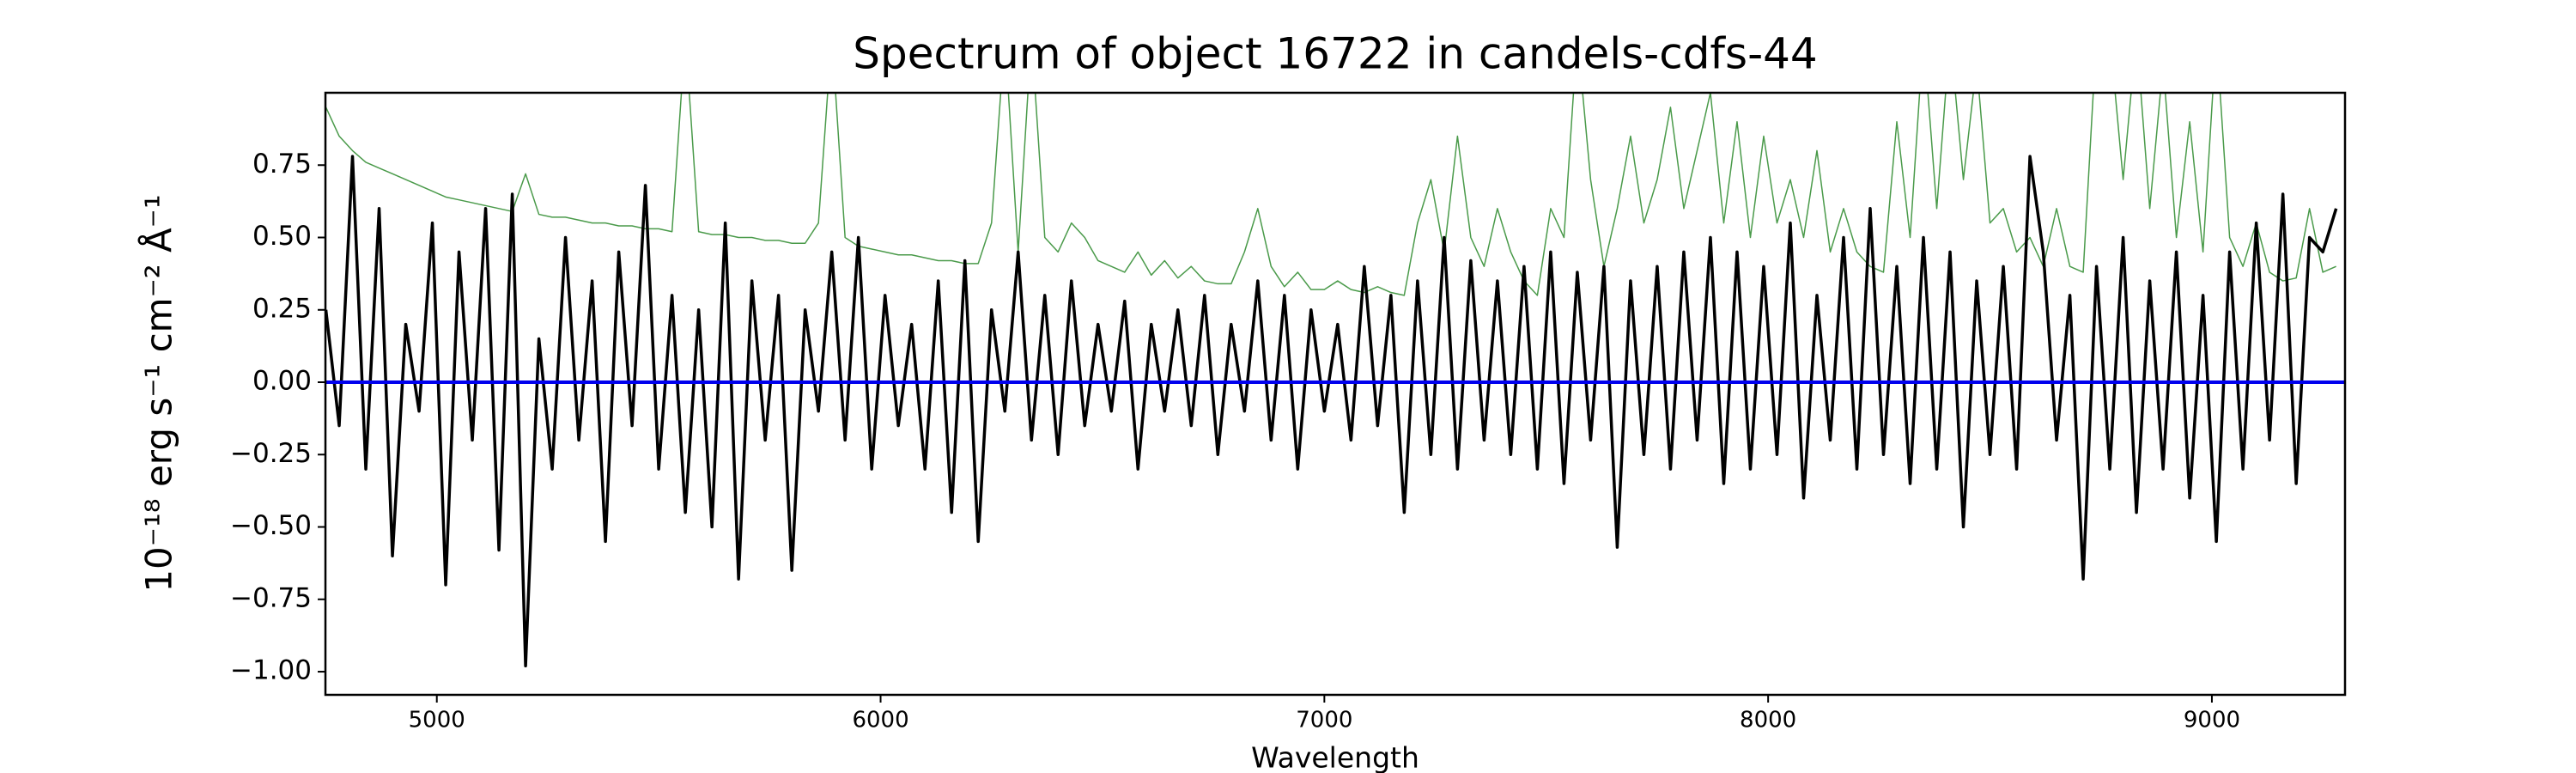  What do you see at coordinates (271, 453) in the screenshot?
I see `y-tick-label: −0.25` at bounding box center [271, 453].